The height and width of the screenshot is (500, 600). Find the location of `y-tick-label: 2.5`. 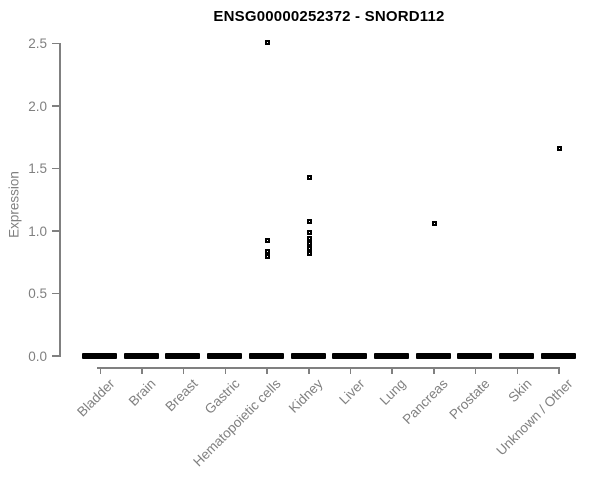

y-tick-label: 2.5 is located at coordinates (37, 43).